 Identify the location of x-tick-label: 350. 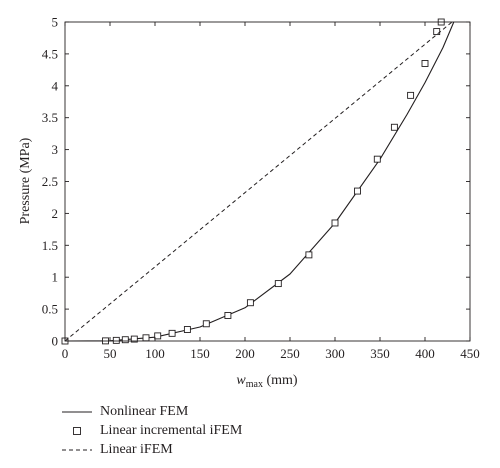
(380, 353).